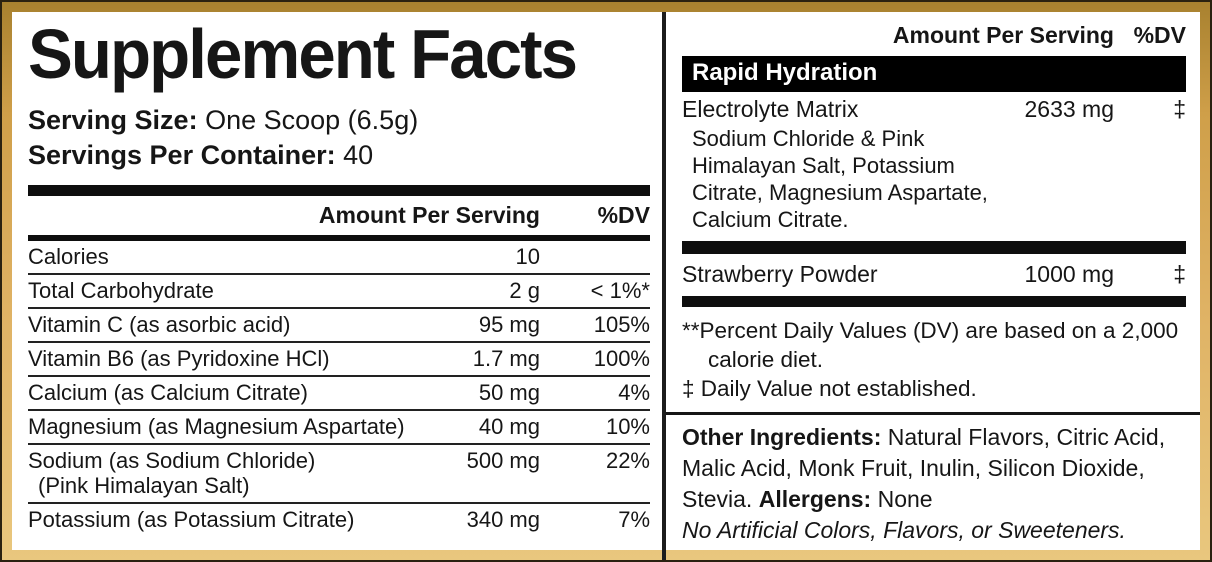 The width and height of the screenshot is (1212, 562). I want to click on servings-per-container-line: Servings Per Container: 40, so click(339, 155).